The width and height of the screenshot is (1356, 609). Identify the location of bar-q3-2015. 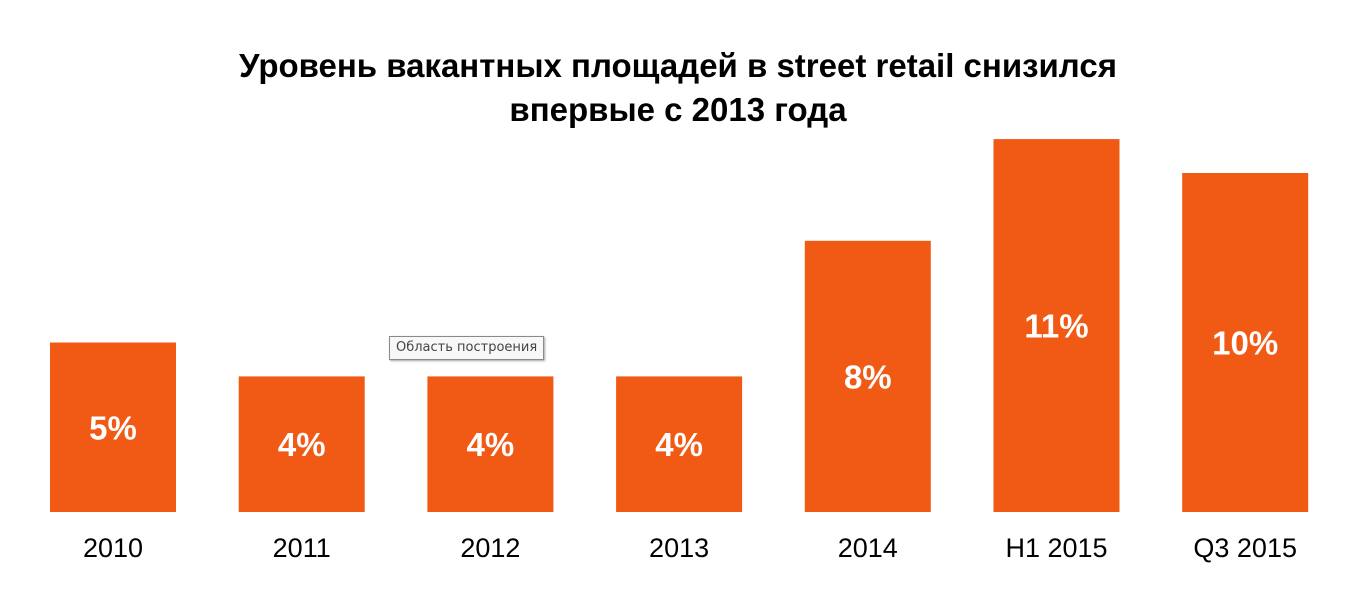
(1245, 342).